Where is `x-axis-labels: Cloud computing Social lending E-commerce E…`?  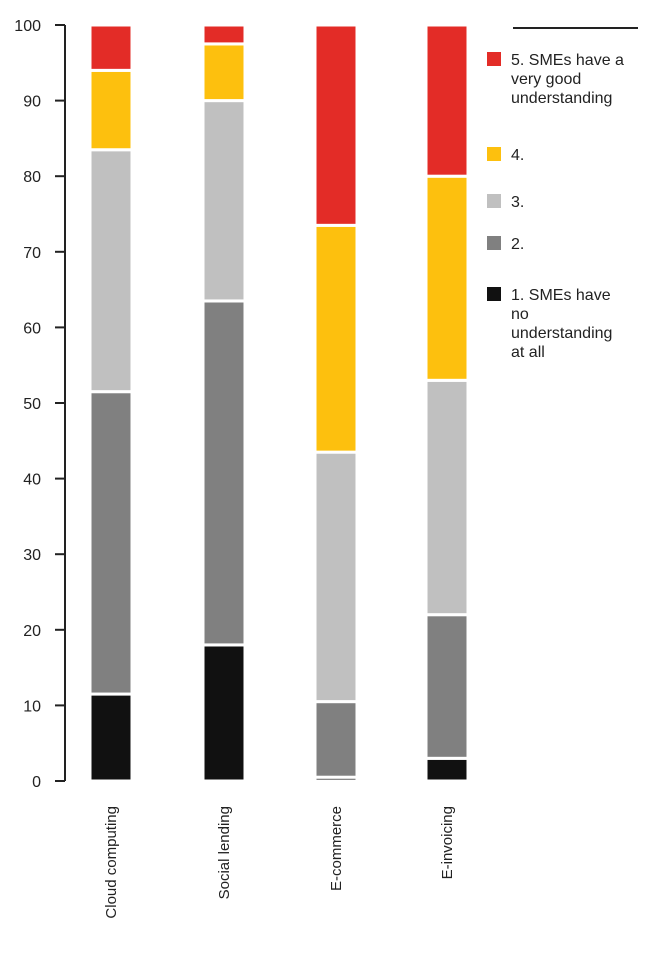
x-axis-labels: Cloud computing Social lending E-commerce E… is located at coordinates (279, 862).